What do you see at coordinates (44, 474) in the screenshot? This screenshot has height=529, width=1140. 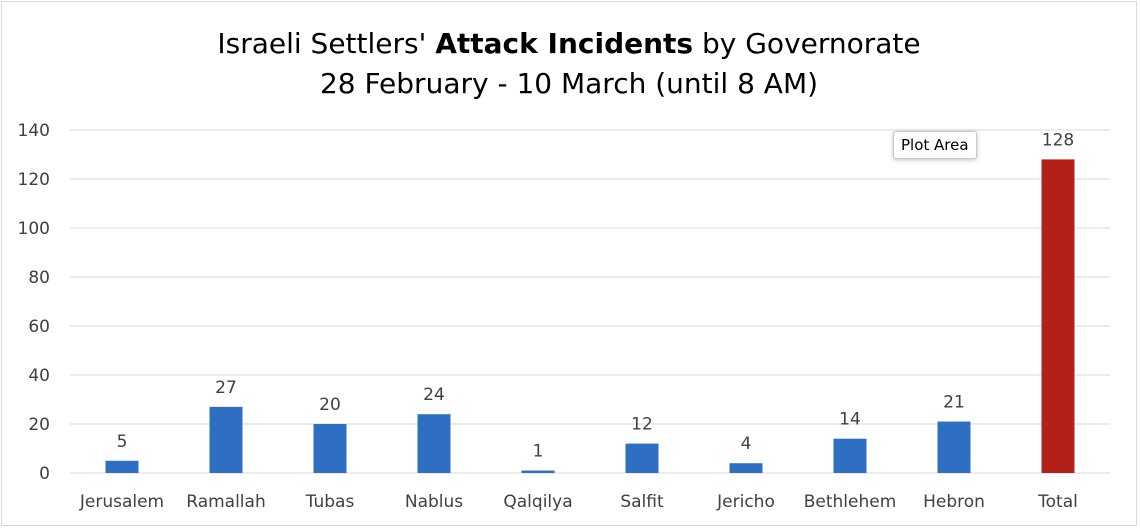 I see `y-tick-label: 0` at bounding box center [44, 474].